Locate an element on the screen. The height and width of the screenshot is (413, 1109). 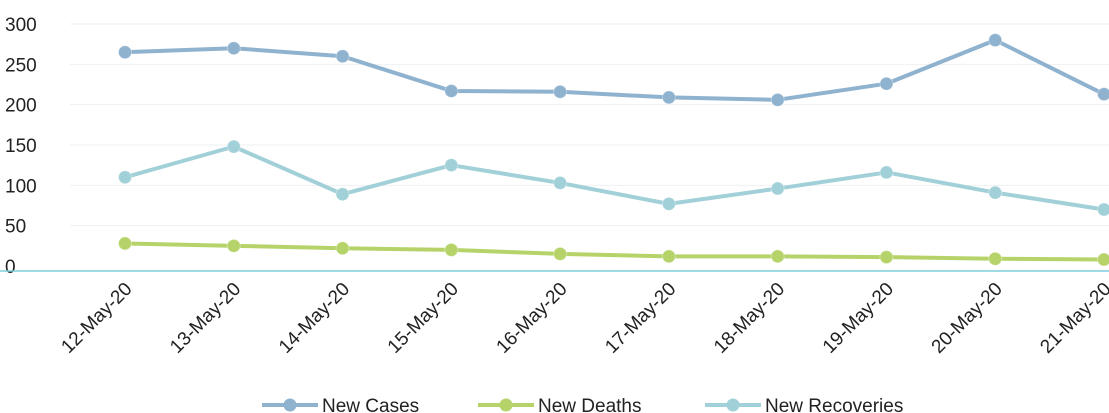
legend-label: New Cases is located at coordinates (370, 404).